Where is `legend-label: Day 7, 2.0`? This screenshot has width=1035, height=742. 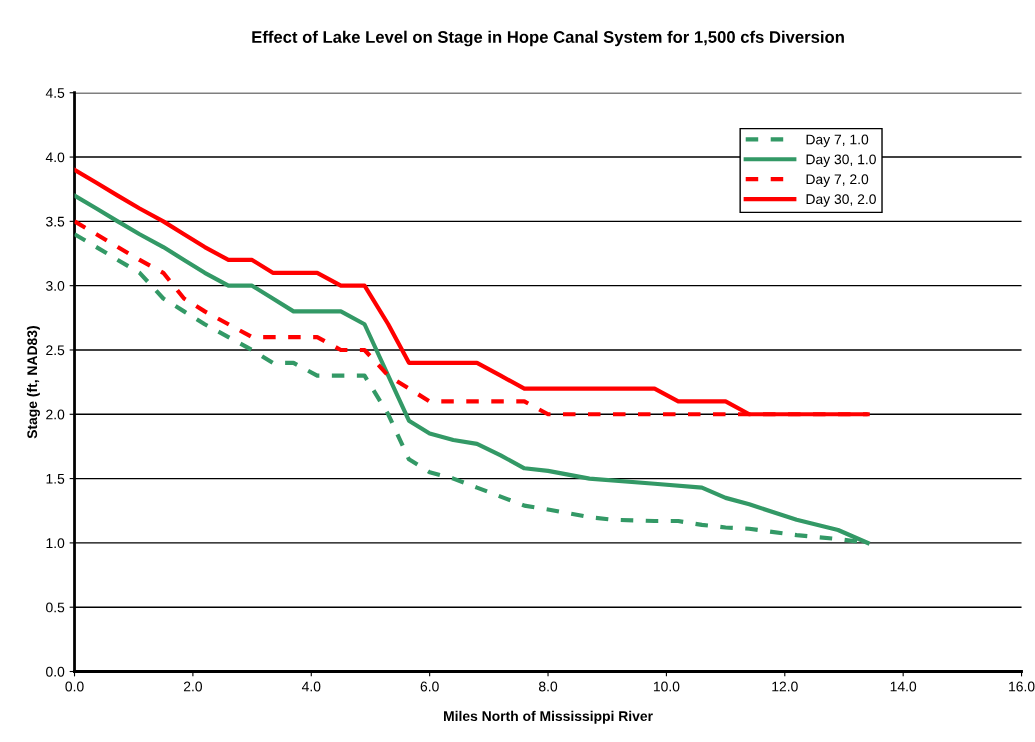
legend-label: Day 7, 2.0 is located at coordinates (837, 180).